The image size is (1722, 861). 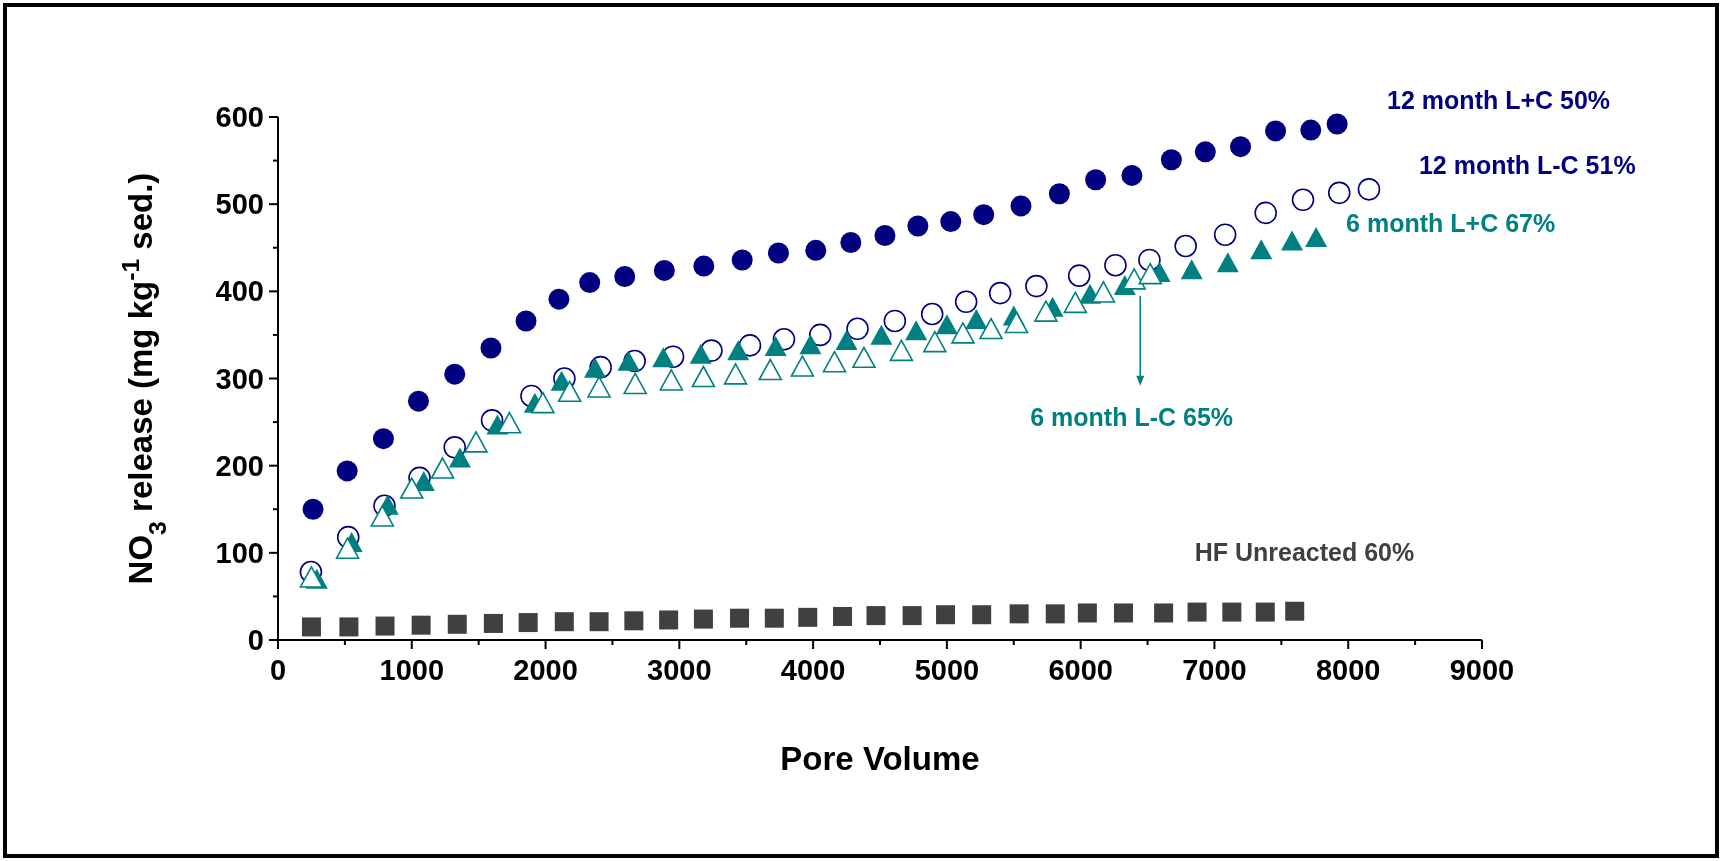 I want to click on y-tick-label: 400, so click(x=239, y=291).